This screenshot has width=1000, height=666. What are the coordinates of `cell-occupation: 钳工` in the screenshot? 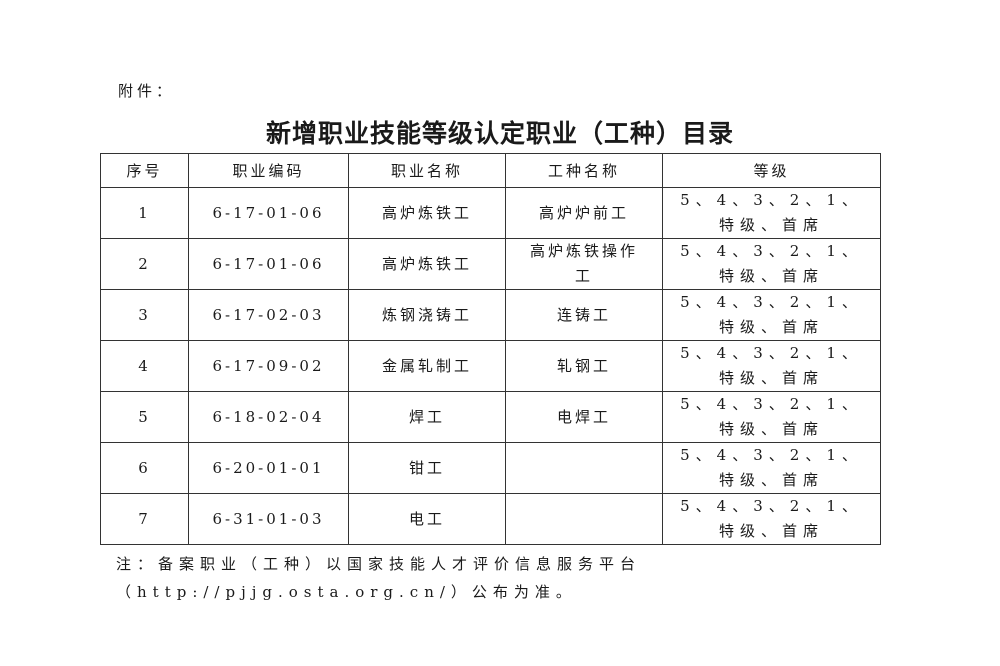 It's located at (427, 468).